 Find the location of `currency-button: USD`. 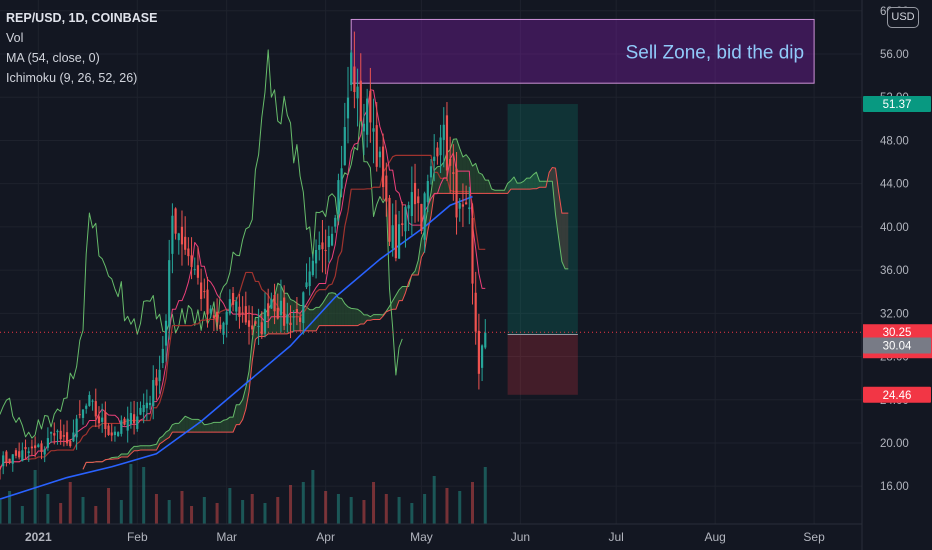

currency-button: USD is located at coordinates (903, 17).